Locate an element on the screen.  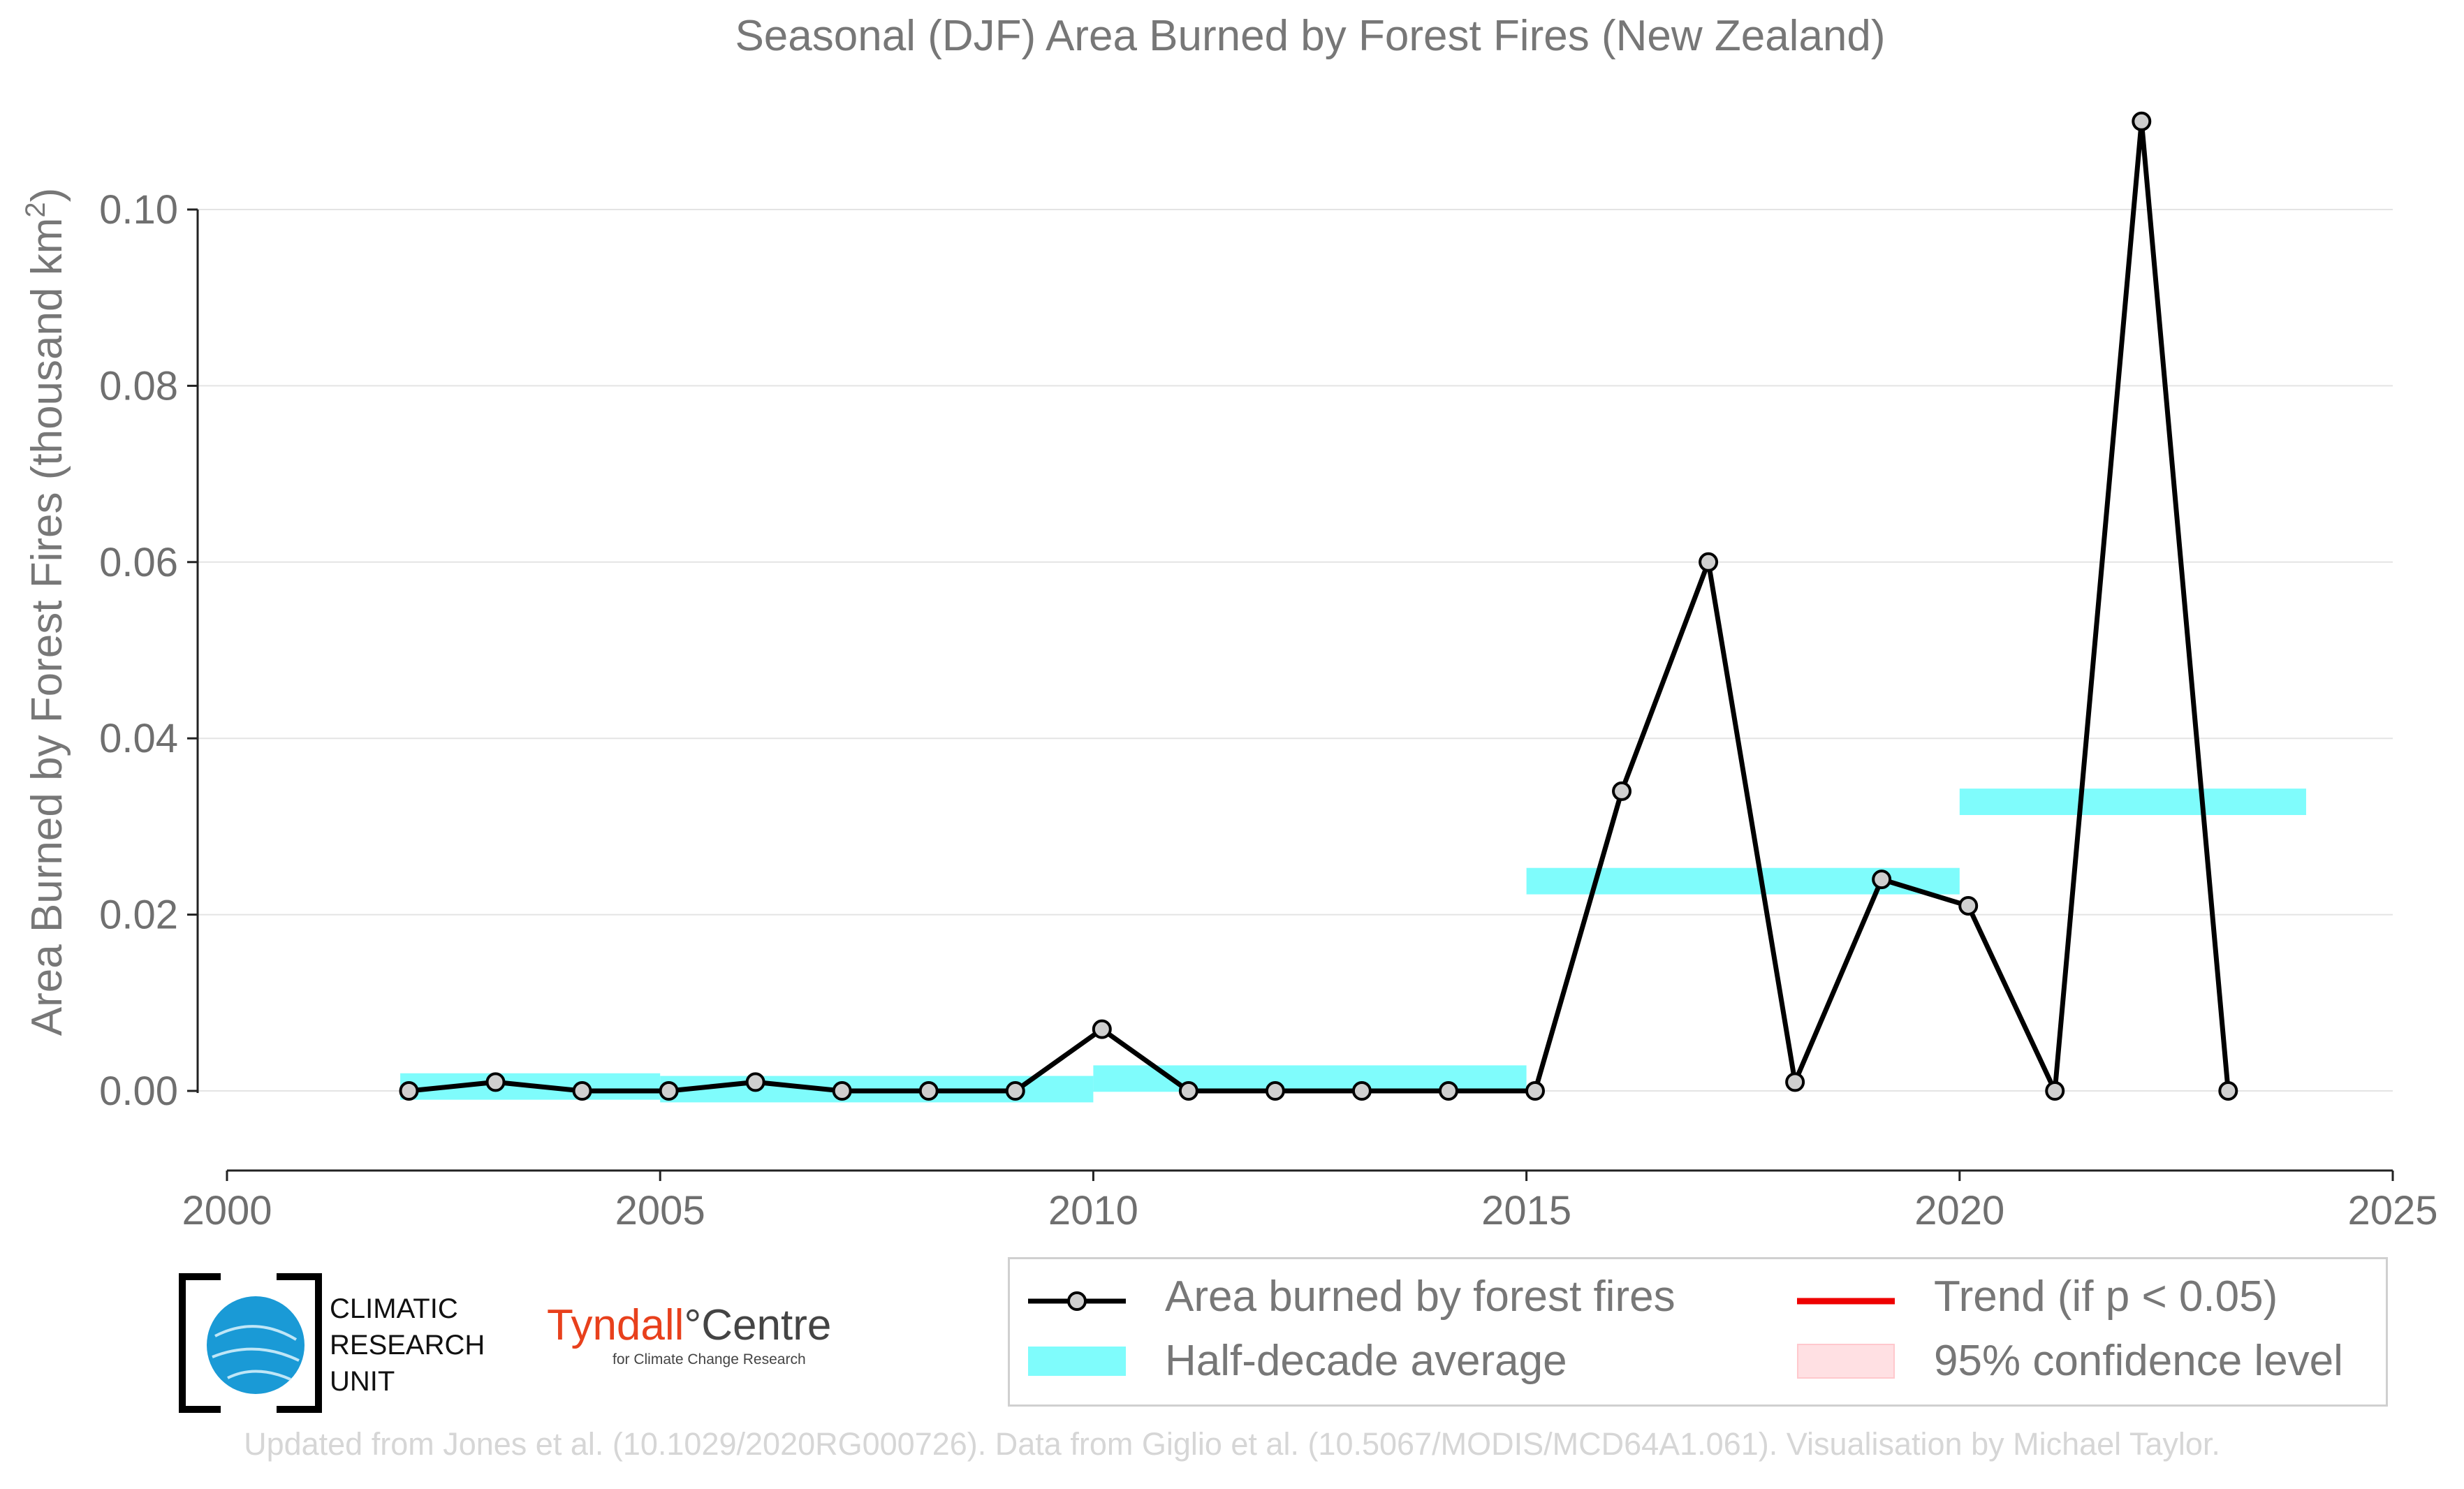
data-point-2023 is located at coordinates (2228, 1091).